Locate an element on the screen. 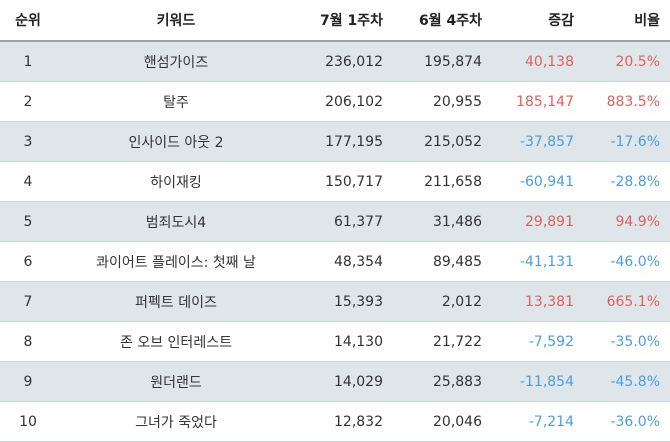 This screenshot has height=442, width=670. cell-rank: 5 is located at coordinates (28, 221).